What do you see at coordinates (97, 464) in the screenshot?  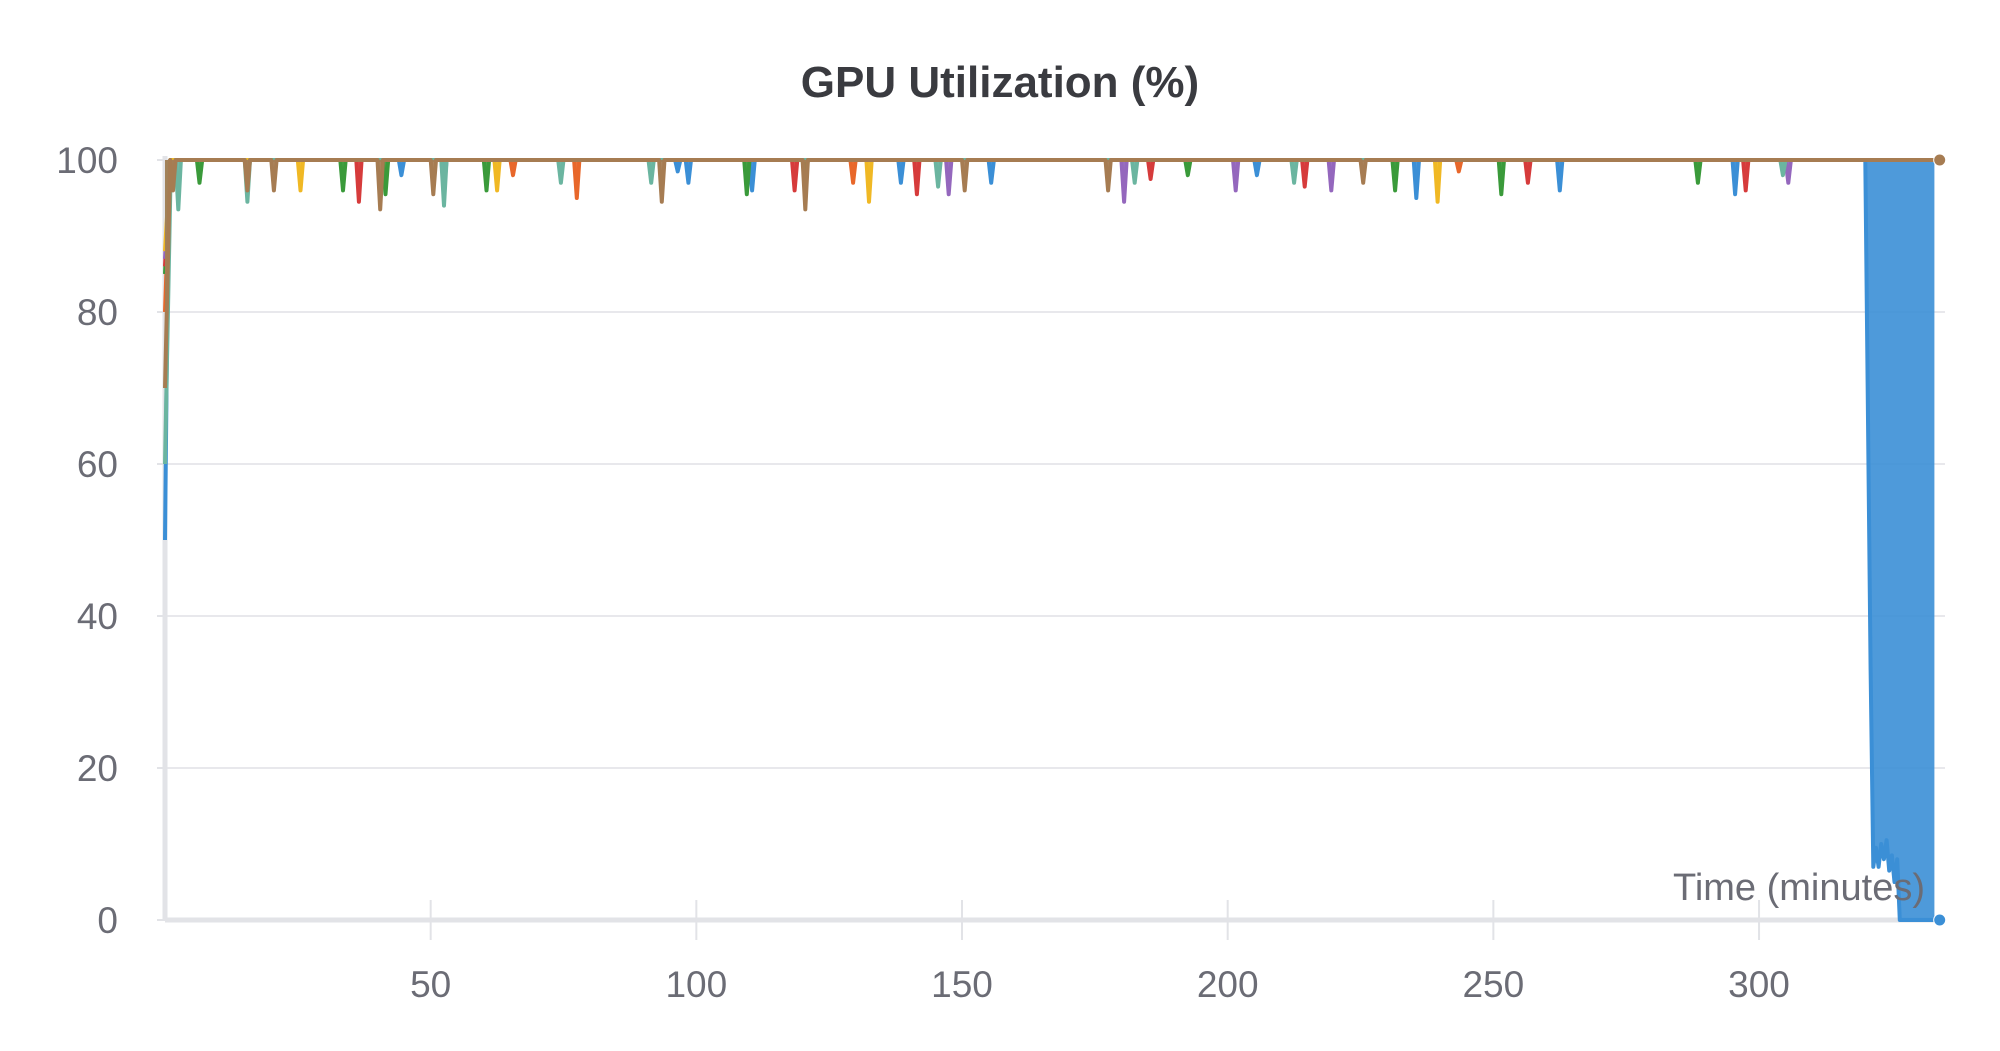 I see `y-tick-label: 60` at bounding box center [97, 464].